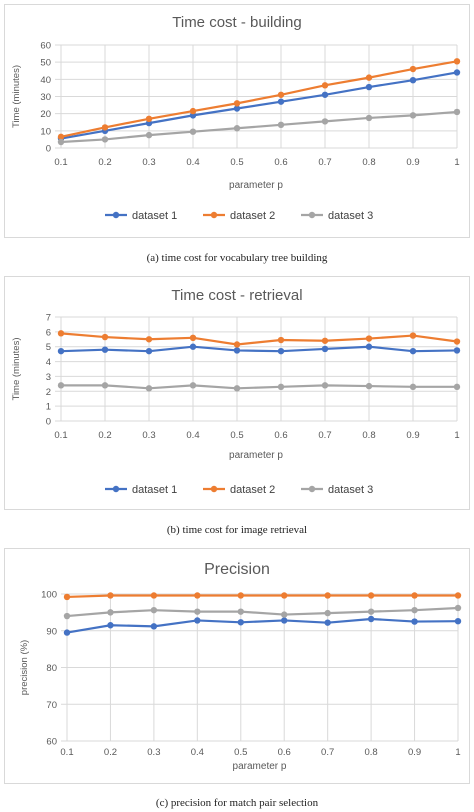 This screenshot has width=474, height=812. Describe the element at coordinates (45, 63) in the screenshot. I see `y-tick-label: 50` at that location.